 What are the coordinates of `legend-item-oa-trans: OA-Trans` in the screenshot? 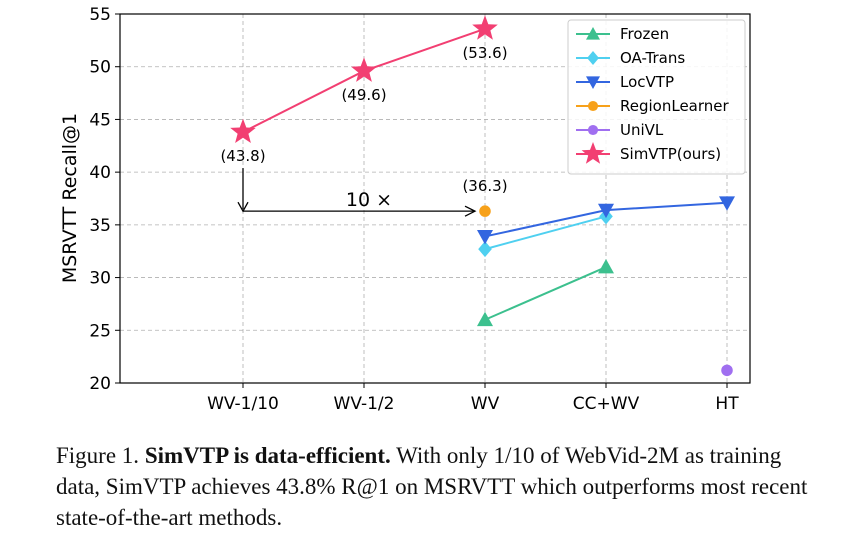 It's located at (630, 58).